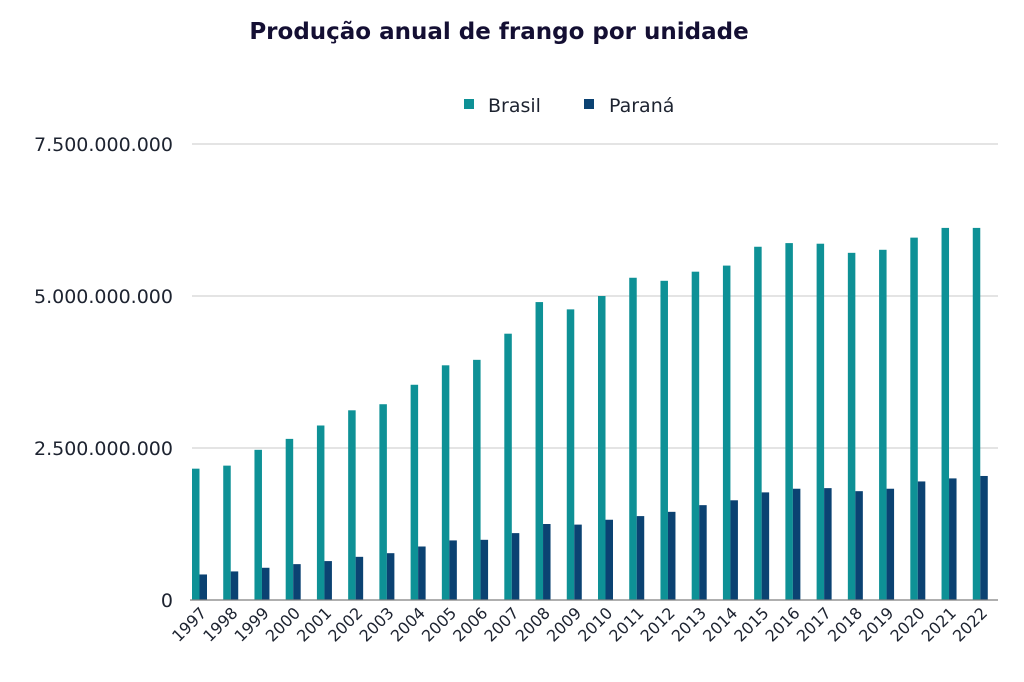 The width and height of the screenshot is (1024, 682). What do you see at coordinates (845, 624) in the screenshot?
I see `x-tick-label: 2018` at bounding box center [845, 624].